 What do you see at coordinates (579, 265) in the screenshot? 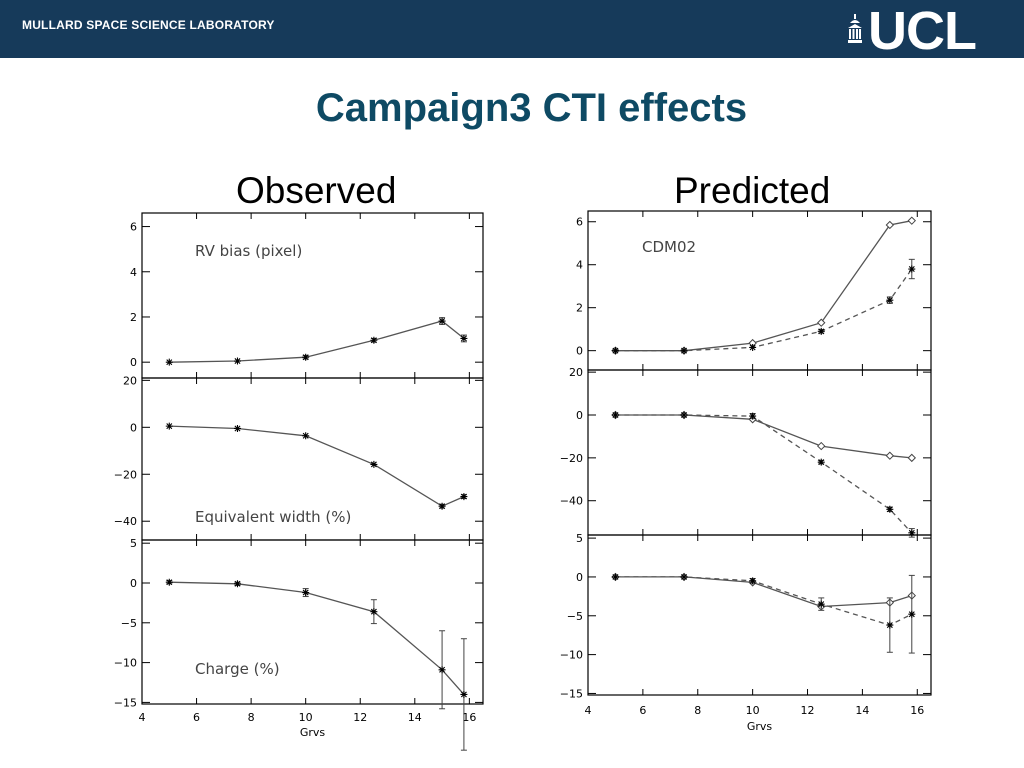
I see `y-tick-label: 4` at bounding box center [579, 265].